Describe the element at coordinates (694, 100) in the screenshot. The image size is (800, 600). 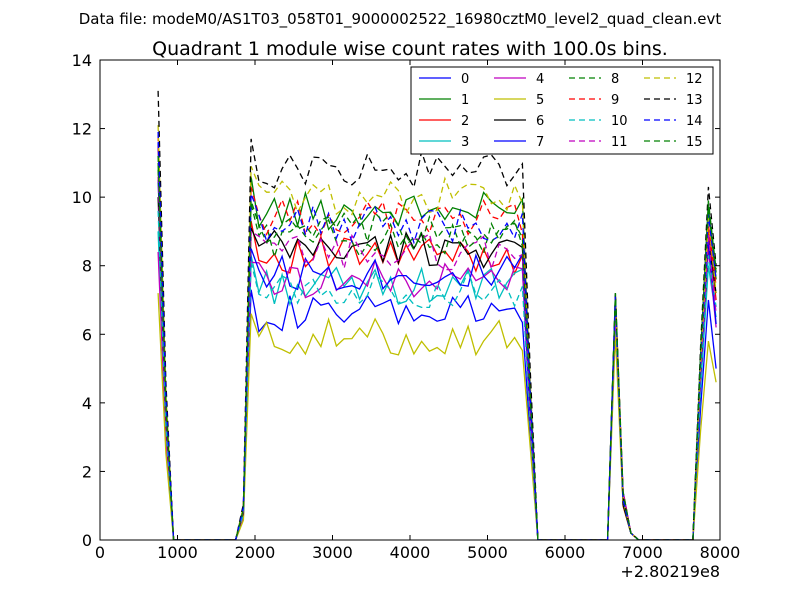
I see `legend-label: 13` at that location.